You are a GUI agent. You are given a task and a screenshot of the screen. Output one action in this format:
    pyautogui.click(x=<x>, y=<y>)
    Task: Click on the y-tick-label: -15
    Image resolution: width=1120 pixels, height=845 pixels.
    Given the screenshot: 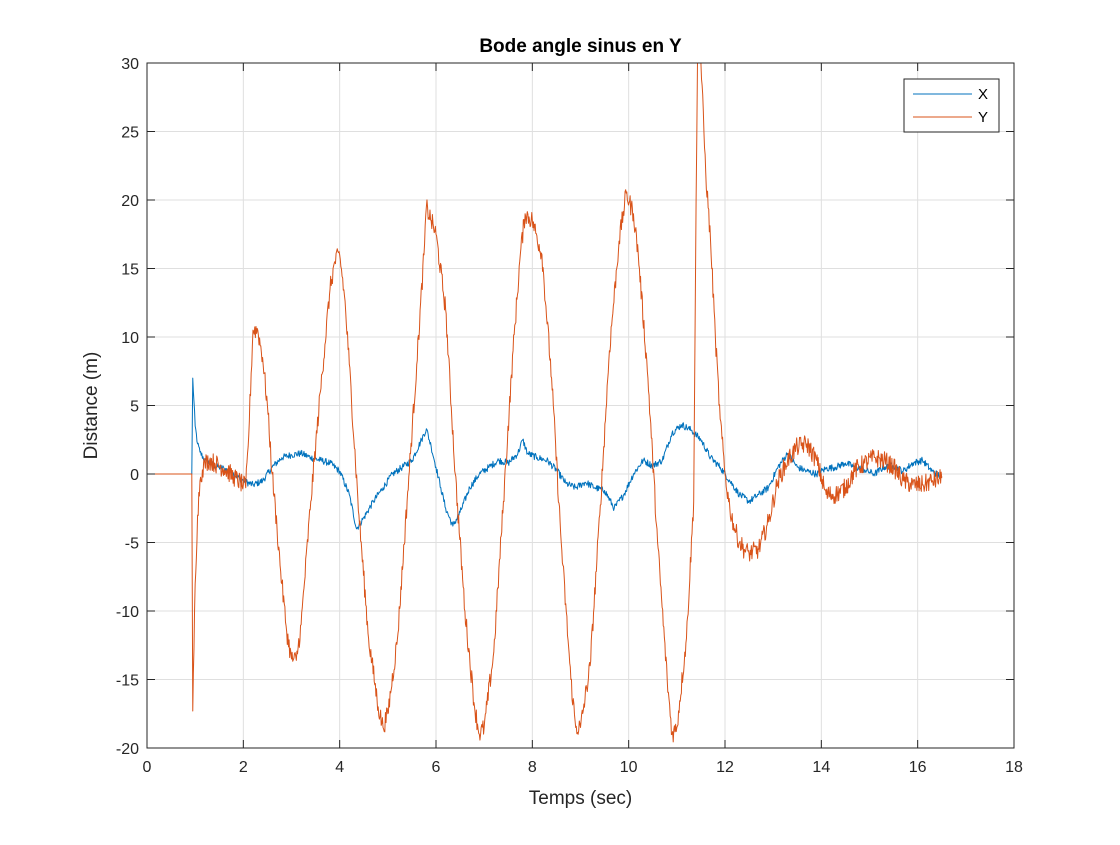 What is the action you would take?
    pyautogui.click(x=127, y=681)
    